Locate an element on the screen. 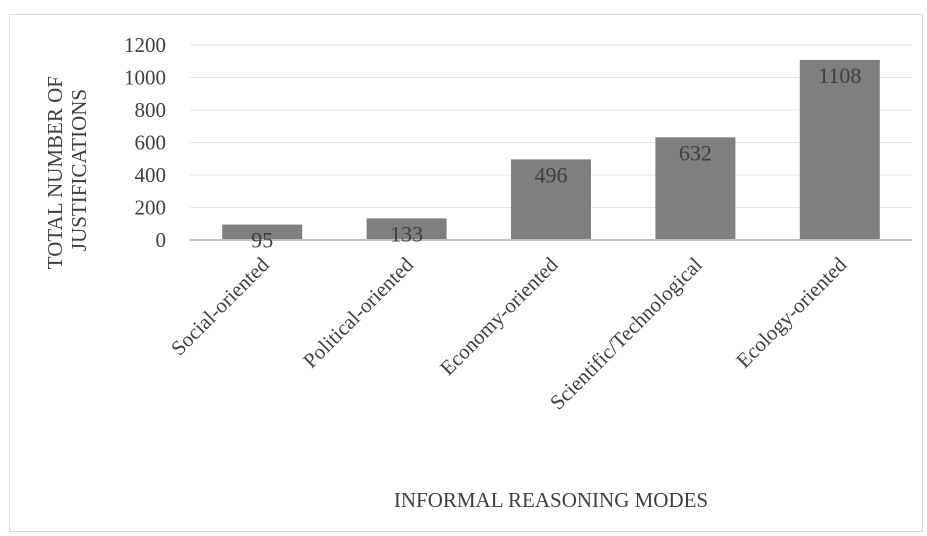 The image size is (927, 536). y-axis-title: TOTAL NUMBER OF JUSTIFICATIONS is located at coordinates (67, 170).